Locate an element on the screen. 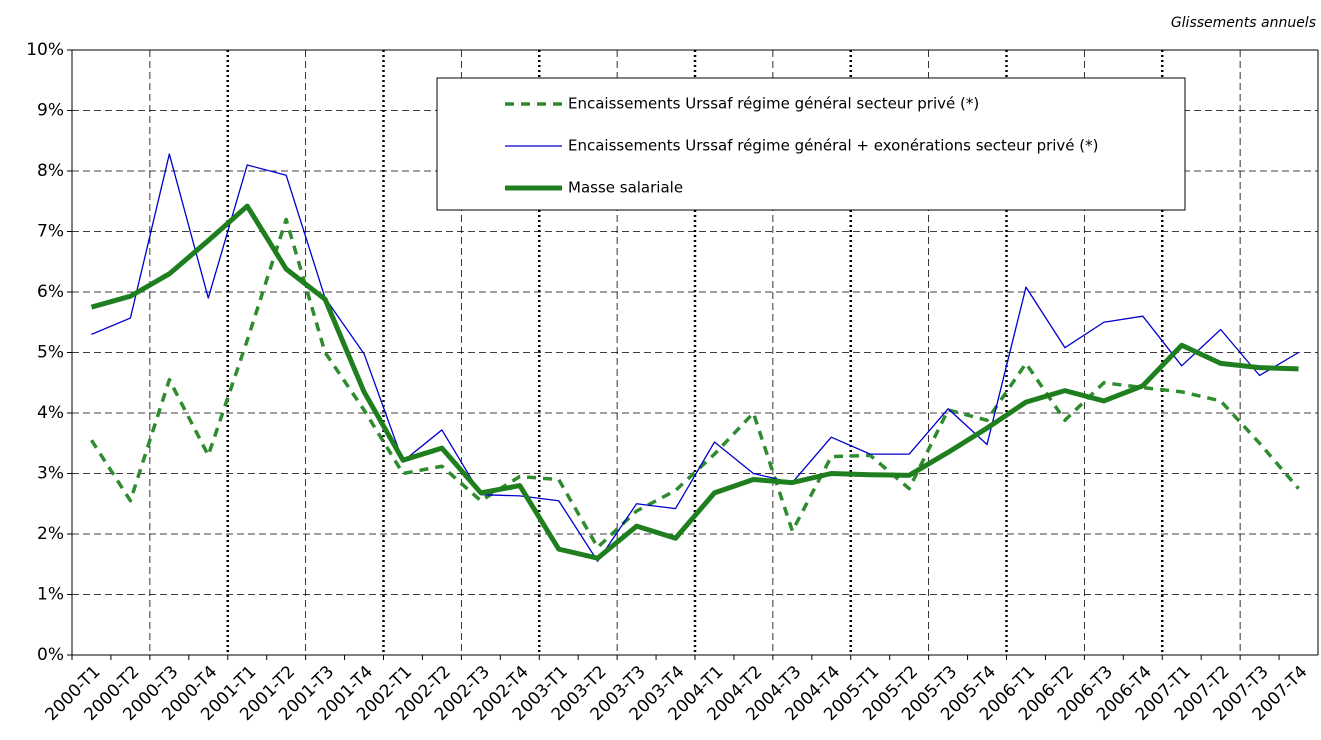 The height and width of the screenshot is (740, 1321). y-tick-label: 9% is located at coordinates (50, 111).